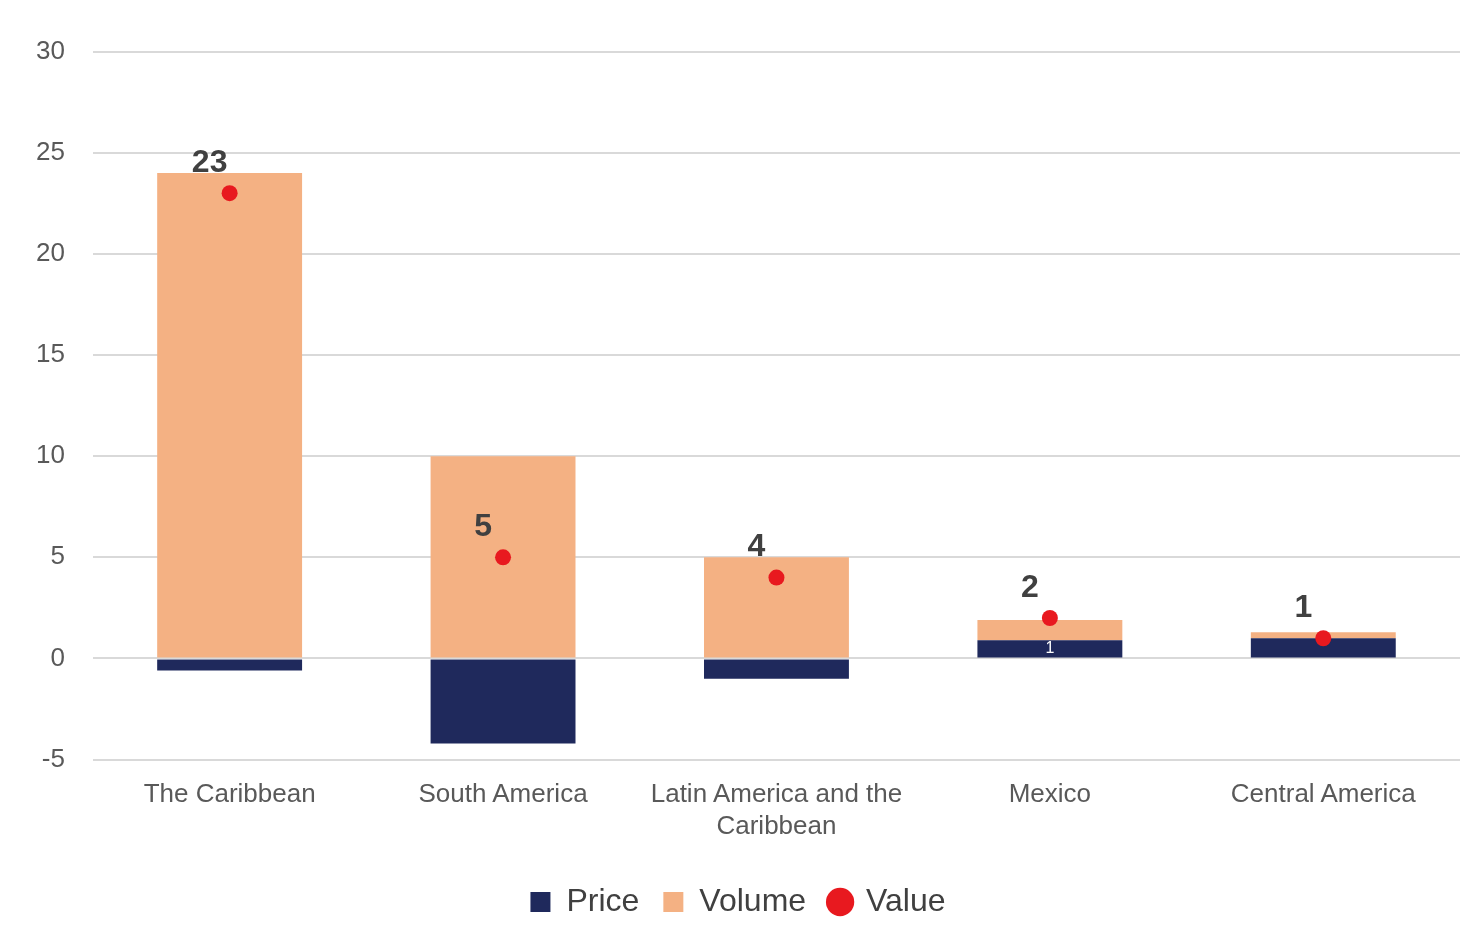  I want to click on x-tick-label: Latin America and the Caribbean, so click(776, 809).